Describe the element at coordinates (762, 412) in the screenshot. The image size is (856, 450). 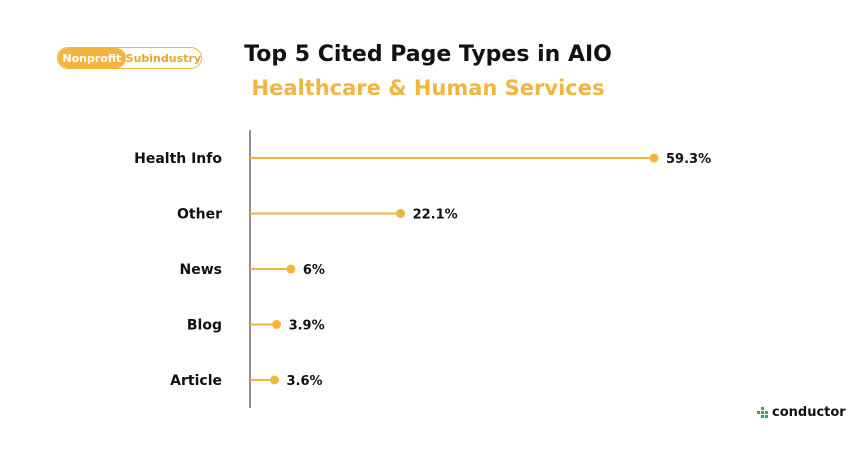
I see `conductor-logo-icon` at that location.